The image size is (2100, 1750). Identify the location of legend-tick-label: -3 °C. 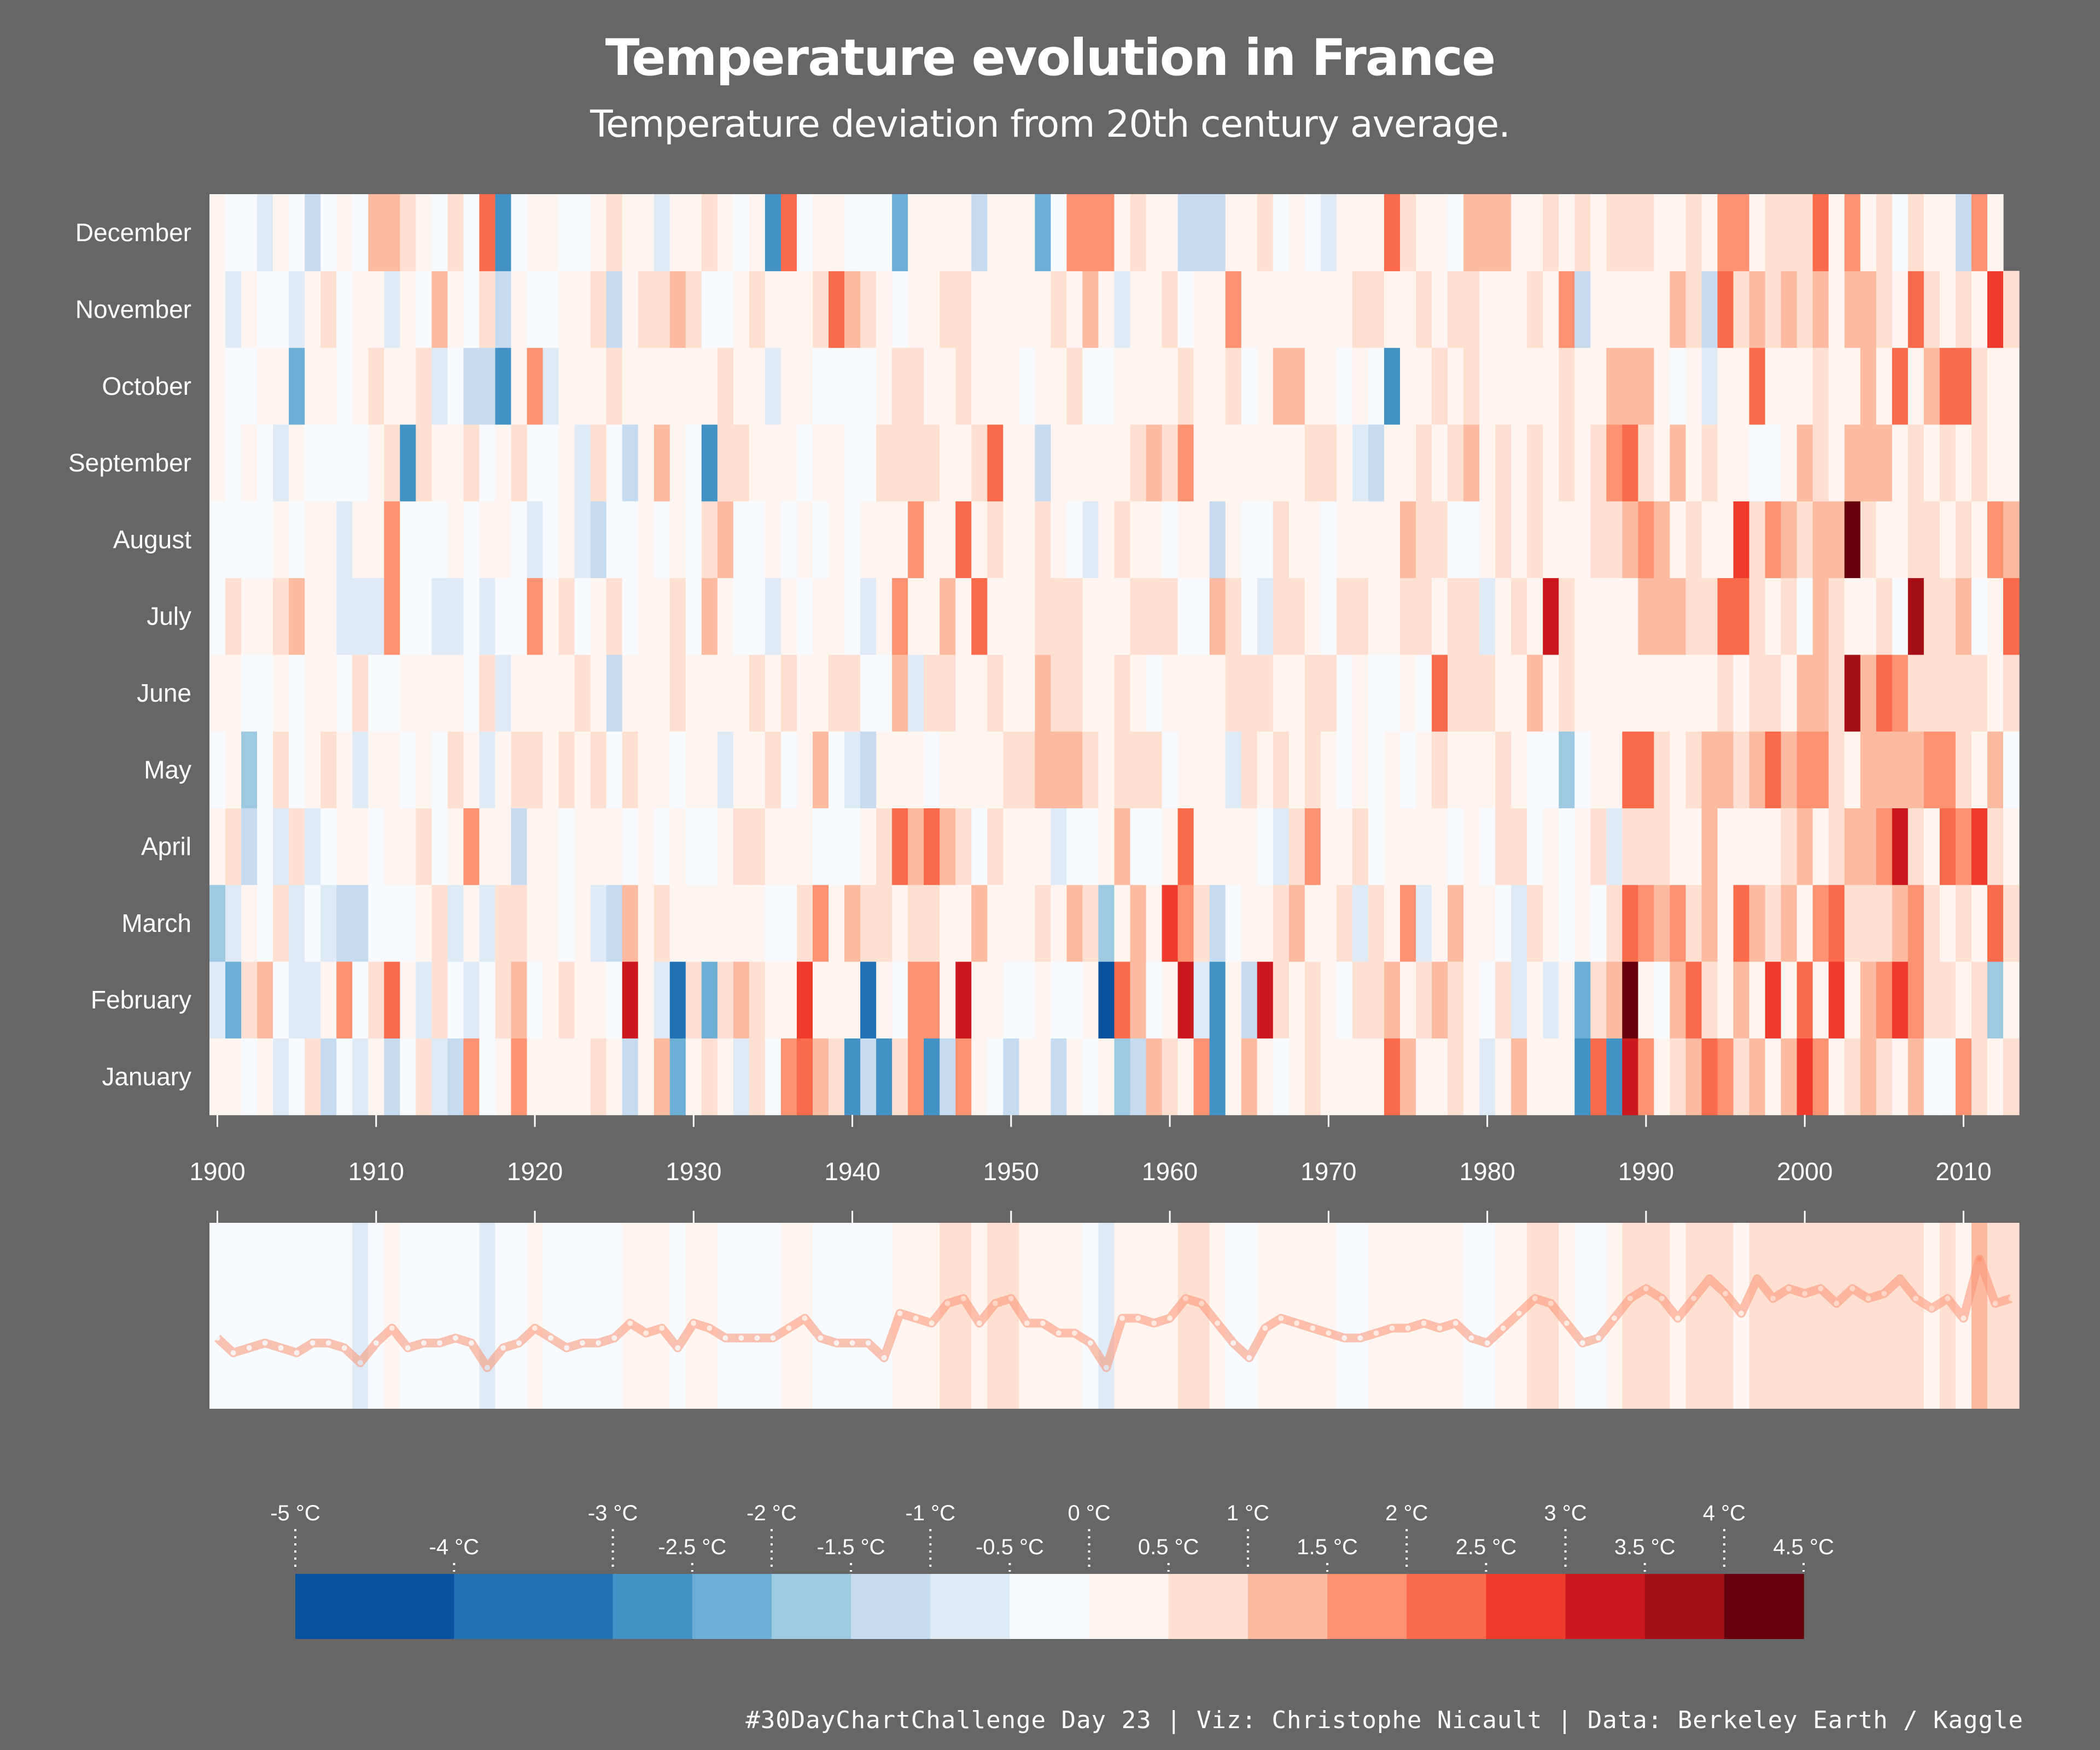
(613, 1513).